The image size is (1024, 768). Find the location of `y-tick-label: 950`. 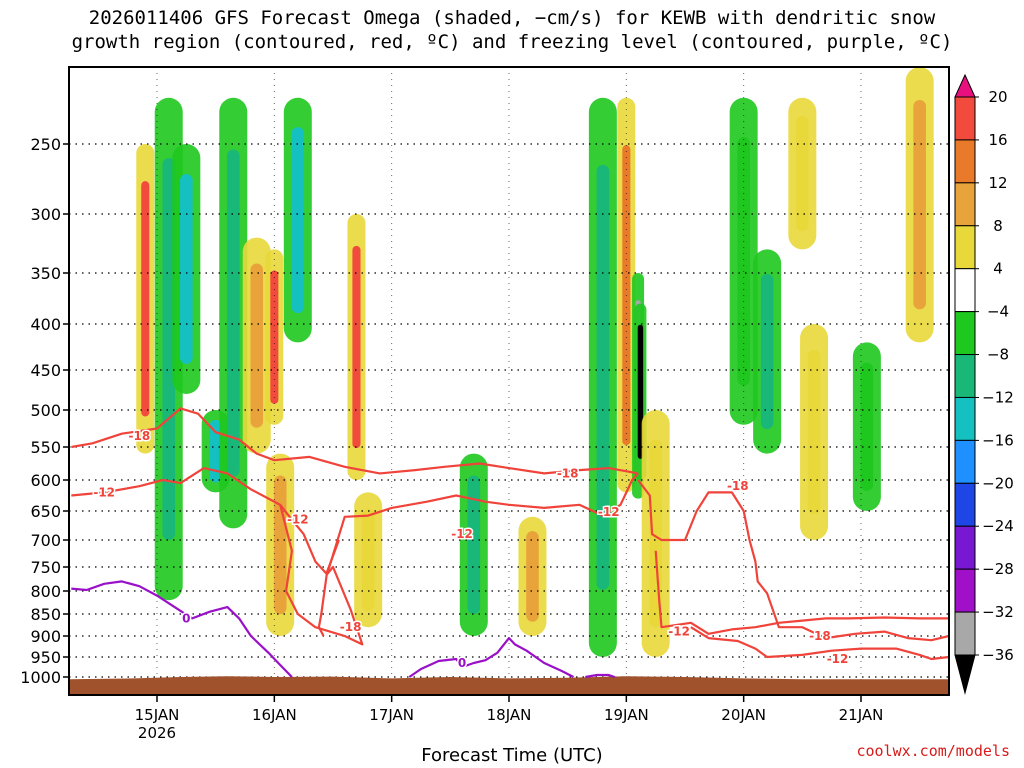

y-tick-label: 950 is located at coordinates (45, 657).